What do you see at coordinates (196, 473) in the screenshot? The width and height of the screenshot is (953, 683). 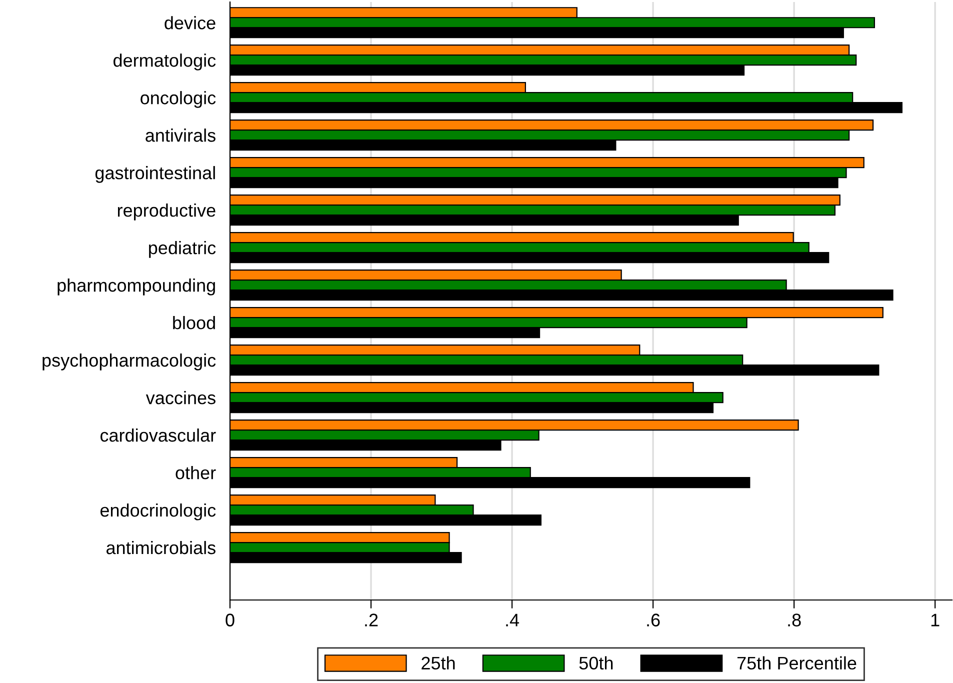 I see `y-tick-label: other` at bounding box center [196, 473].